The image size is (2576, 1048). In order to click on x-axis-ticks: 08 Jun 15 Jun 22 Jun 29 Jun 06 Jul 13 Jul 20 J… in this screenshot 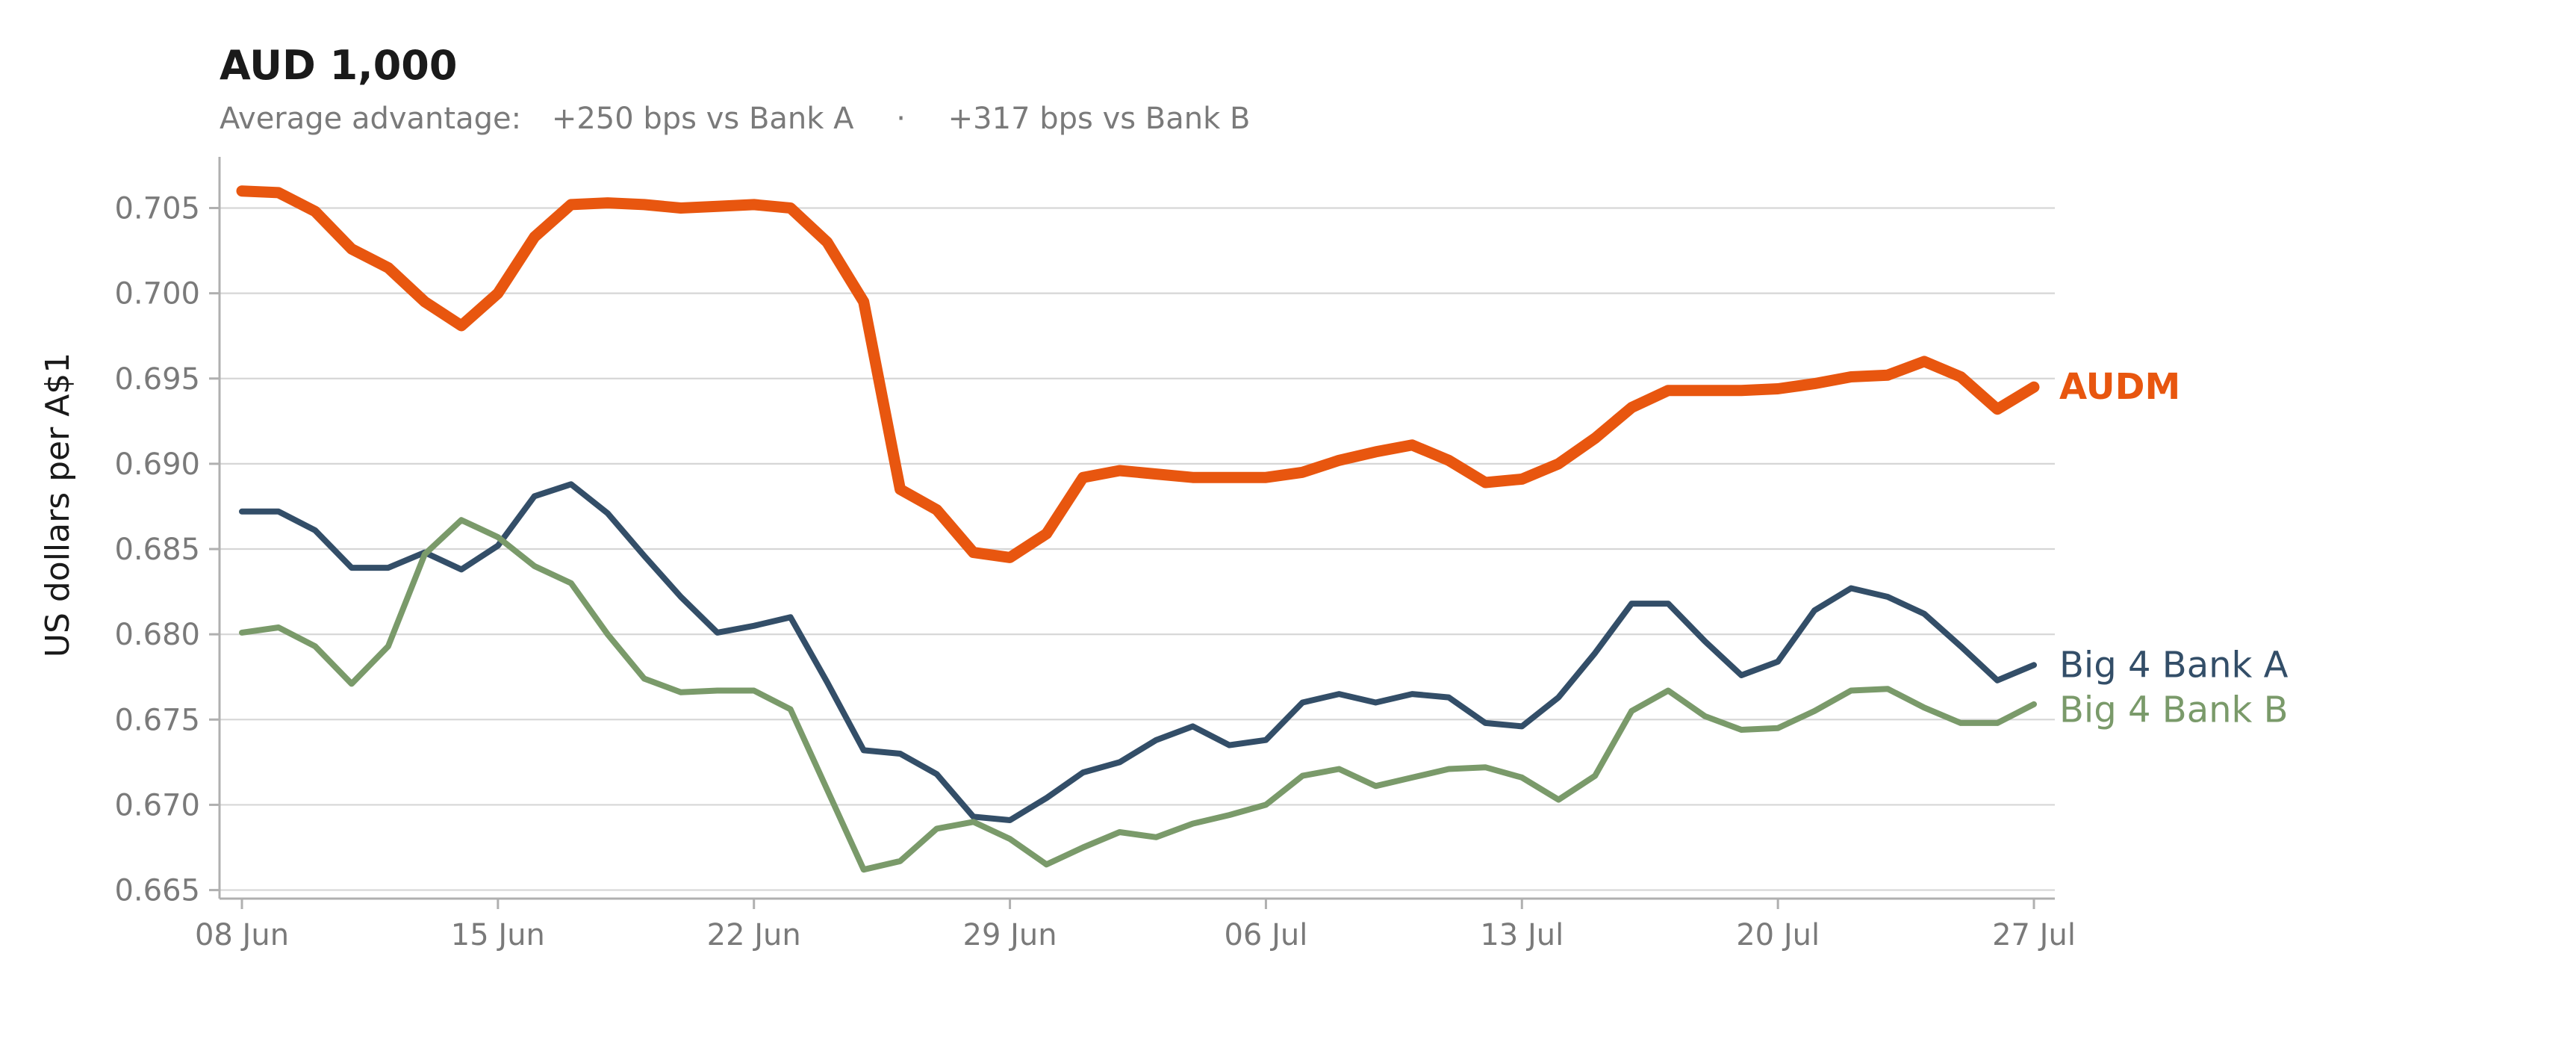, I will do `click(1135, 925)`.